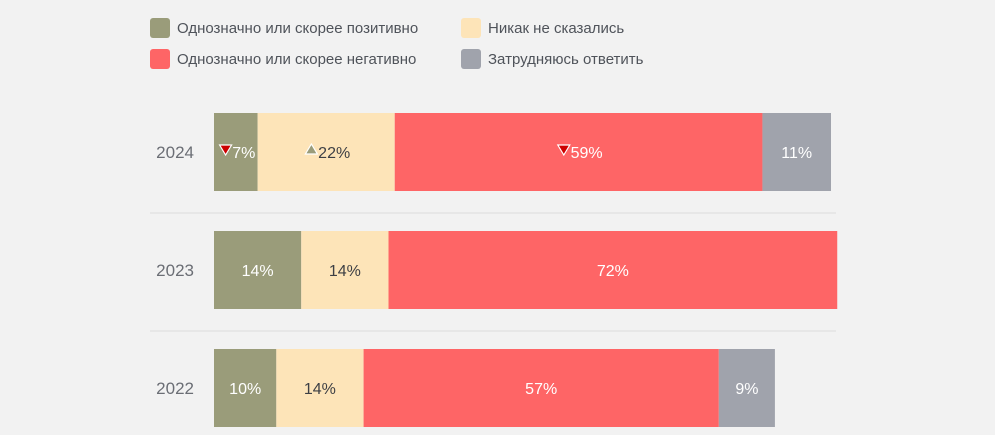  I want to click on data-label-2024-2: 59%, so click(587, 153).